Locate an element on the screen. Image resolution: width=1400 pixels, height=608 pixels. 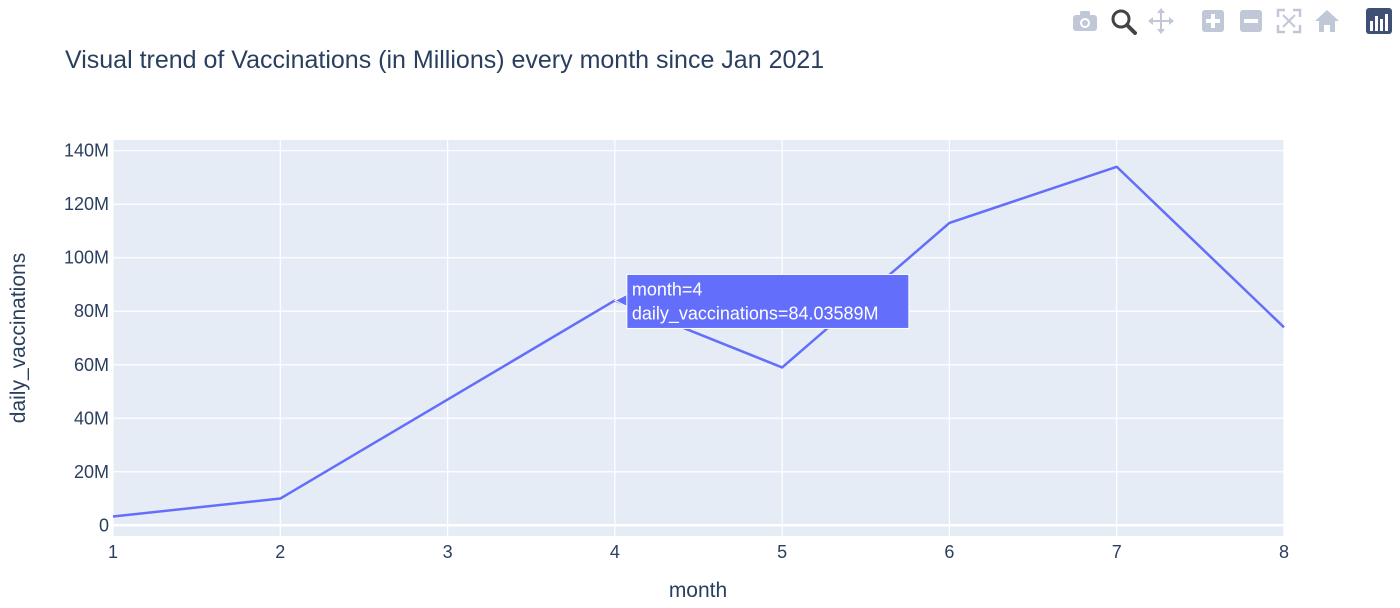
y-tick-label: 120M is located at coordinates (86, 204).